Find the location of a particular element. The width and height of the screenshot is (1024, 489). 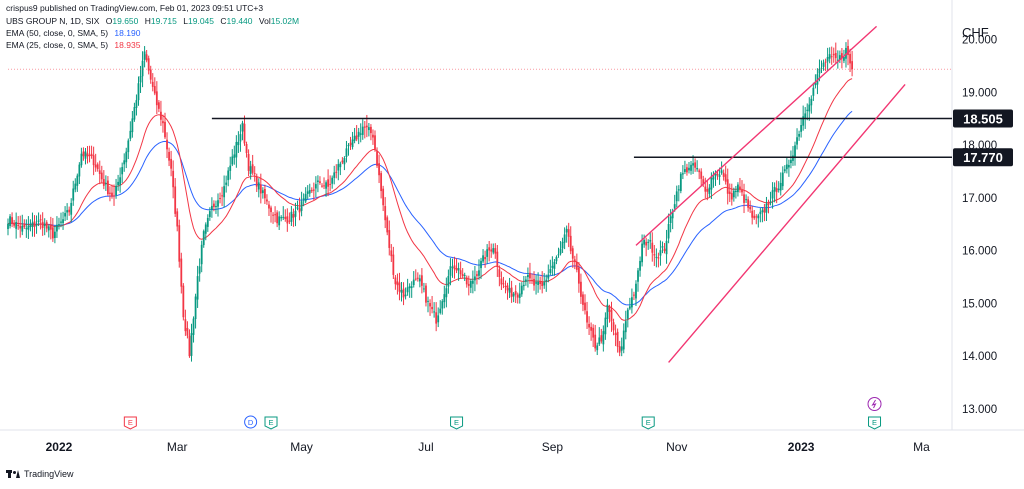

dividend-event-icon: D is located at coordinates (251, 422).